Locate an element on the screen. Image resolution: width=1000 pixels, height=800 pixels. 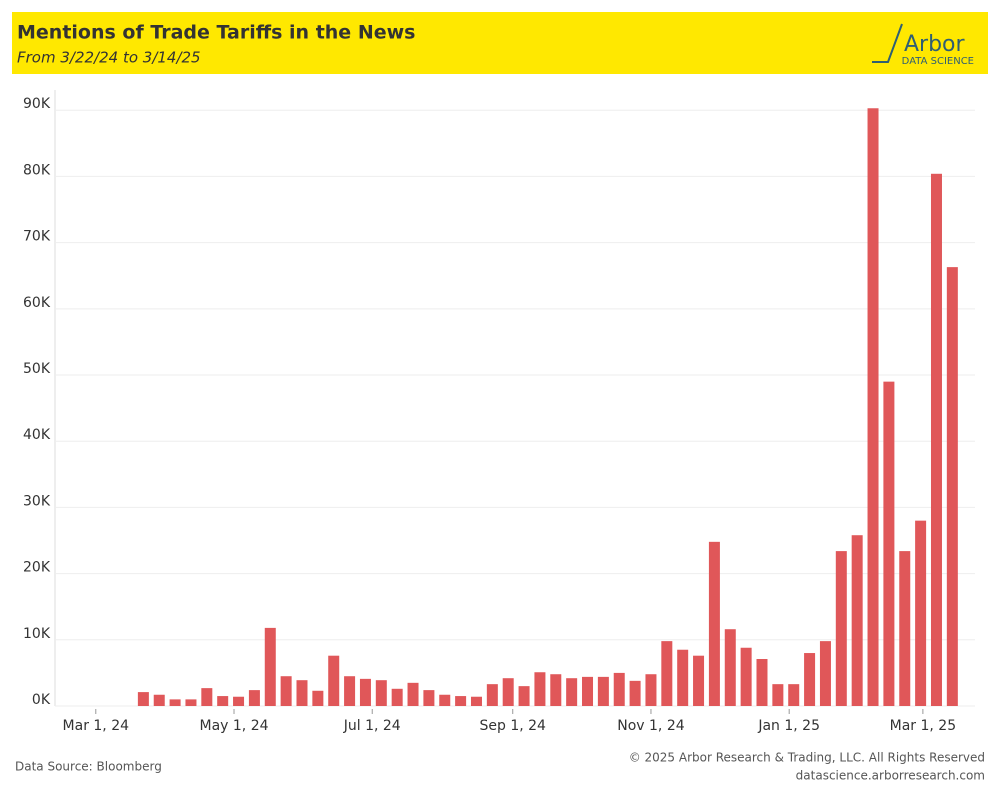
y-tick-label: 90K is located at coordinates (37, 104).